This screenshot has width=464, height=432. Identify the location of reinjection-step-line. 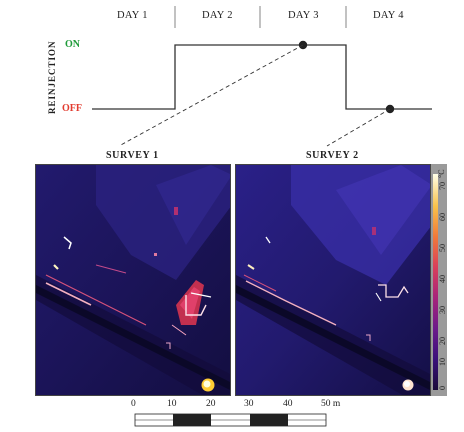
(262, 77).